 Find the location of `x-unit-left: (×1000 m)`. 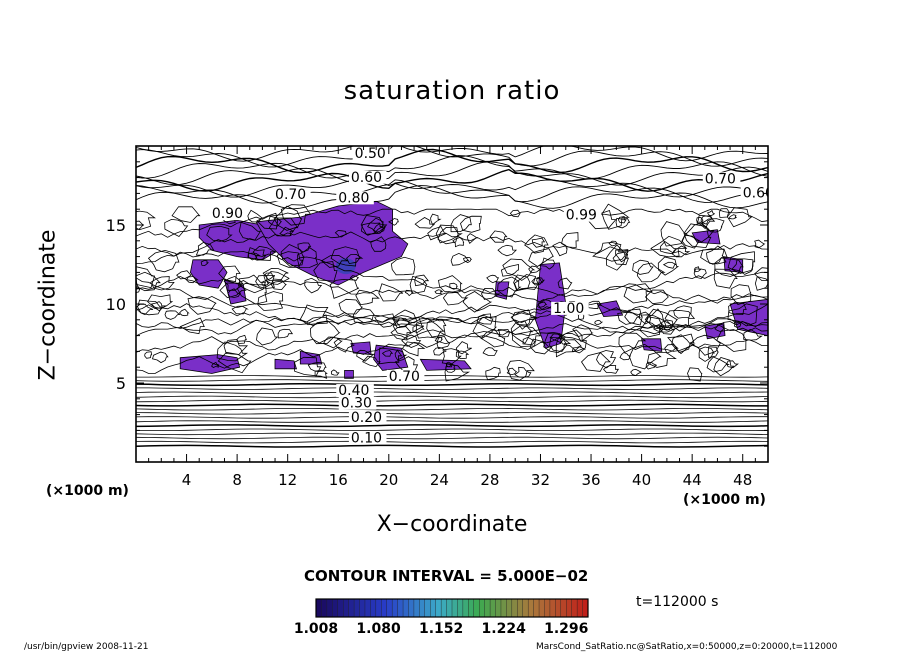

x-unit-left: (×1000 m) is located at coordinates (87, 491).